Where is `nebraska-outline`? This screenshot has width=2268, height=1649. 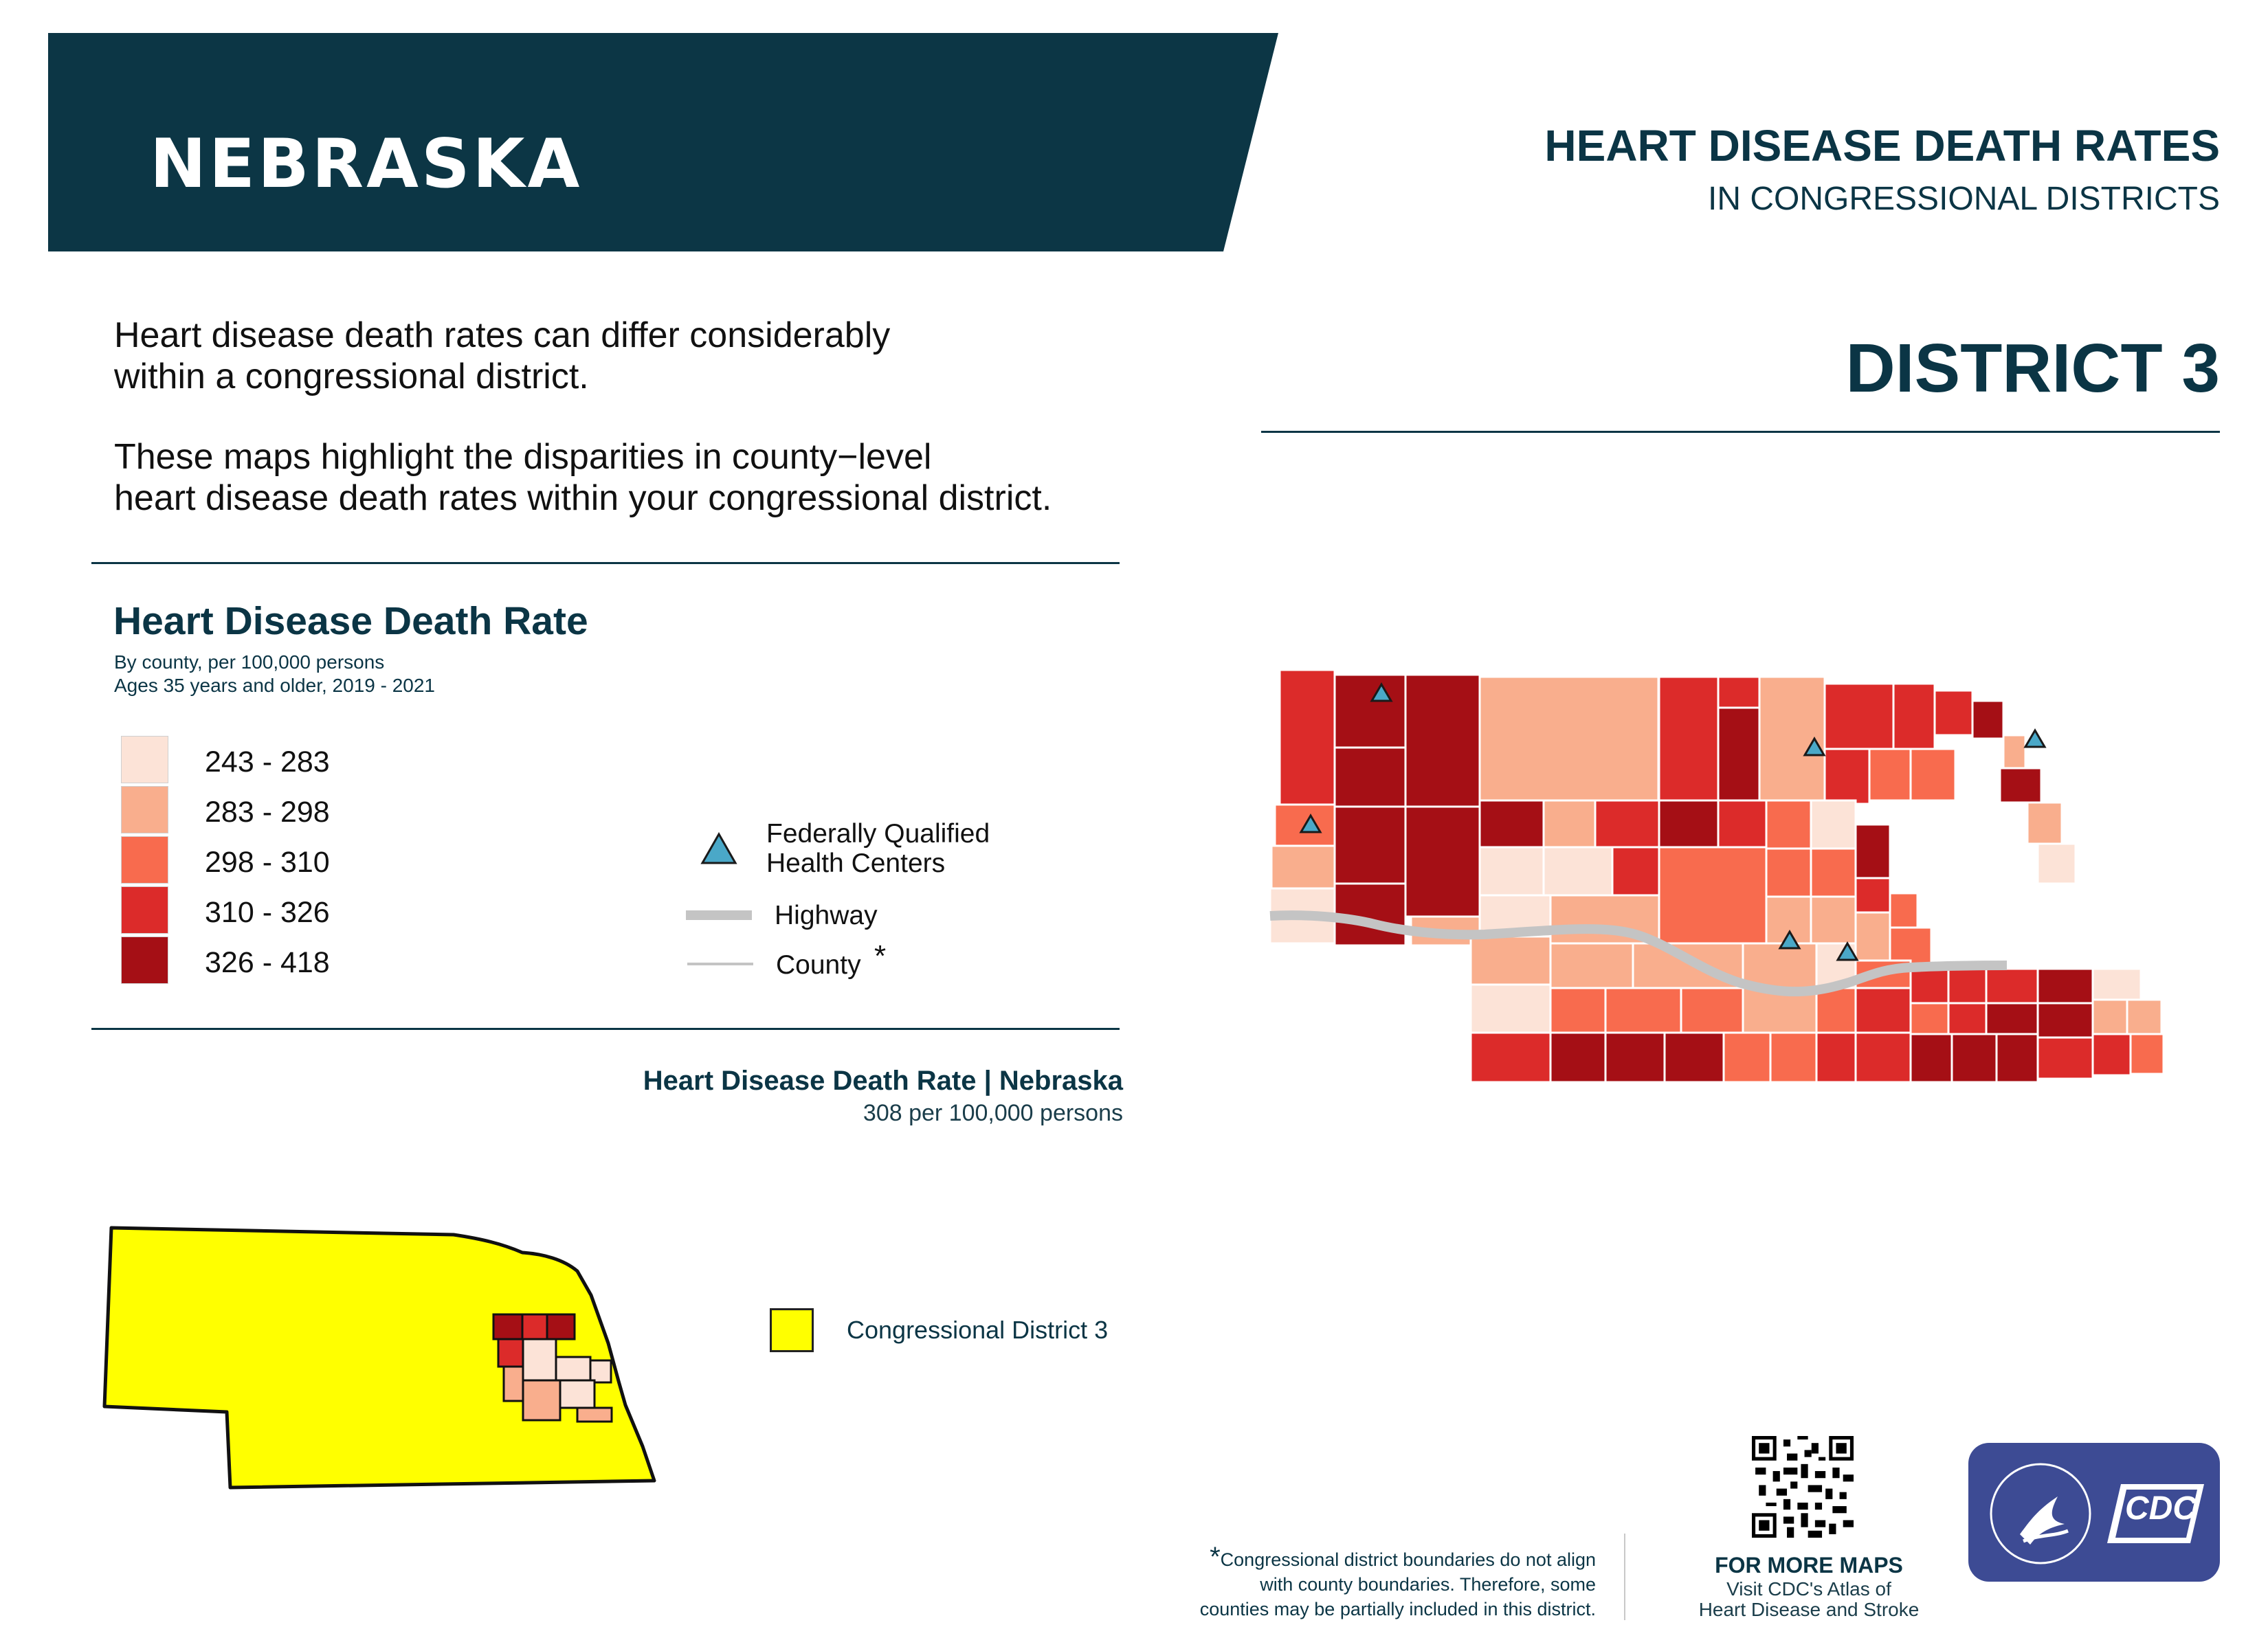 nebraska-outline is located at coordinates (379, 1358).